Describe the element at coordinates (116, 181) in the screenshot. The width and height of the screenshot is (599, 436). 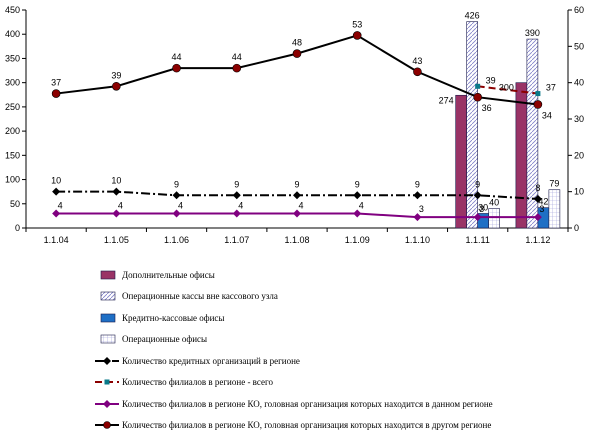
I see `line-data-label: 10` at that location.